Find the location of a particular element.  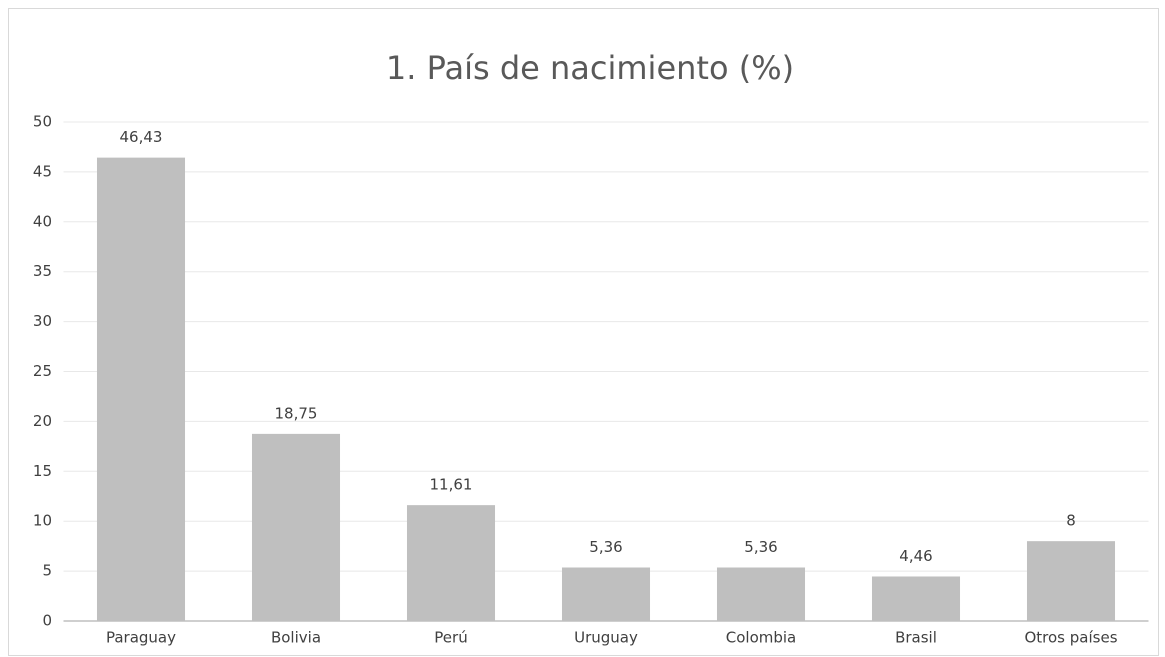

y-tick-label: 40 is located at coordinates (42, 221).